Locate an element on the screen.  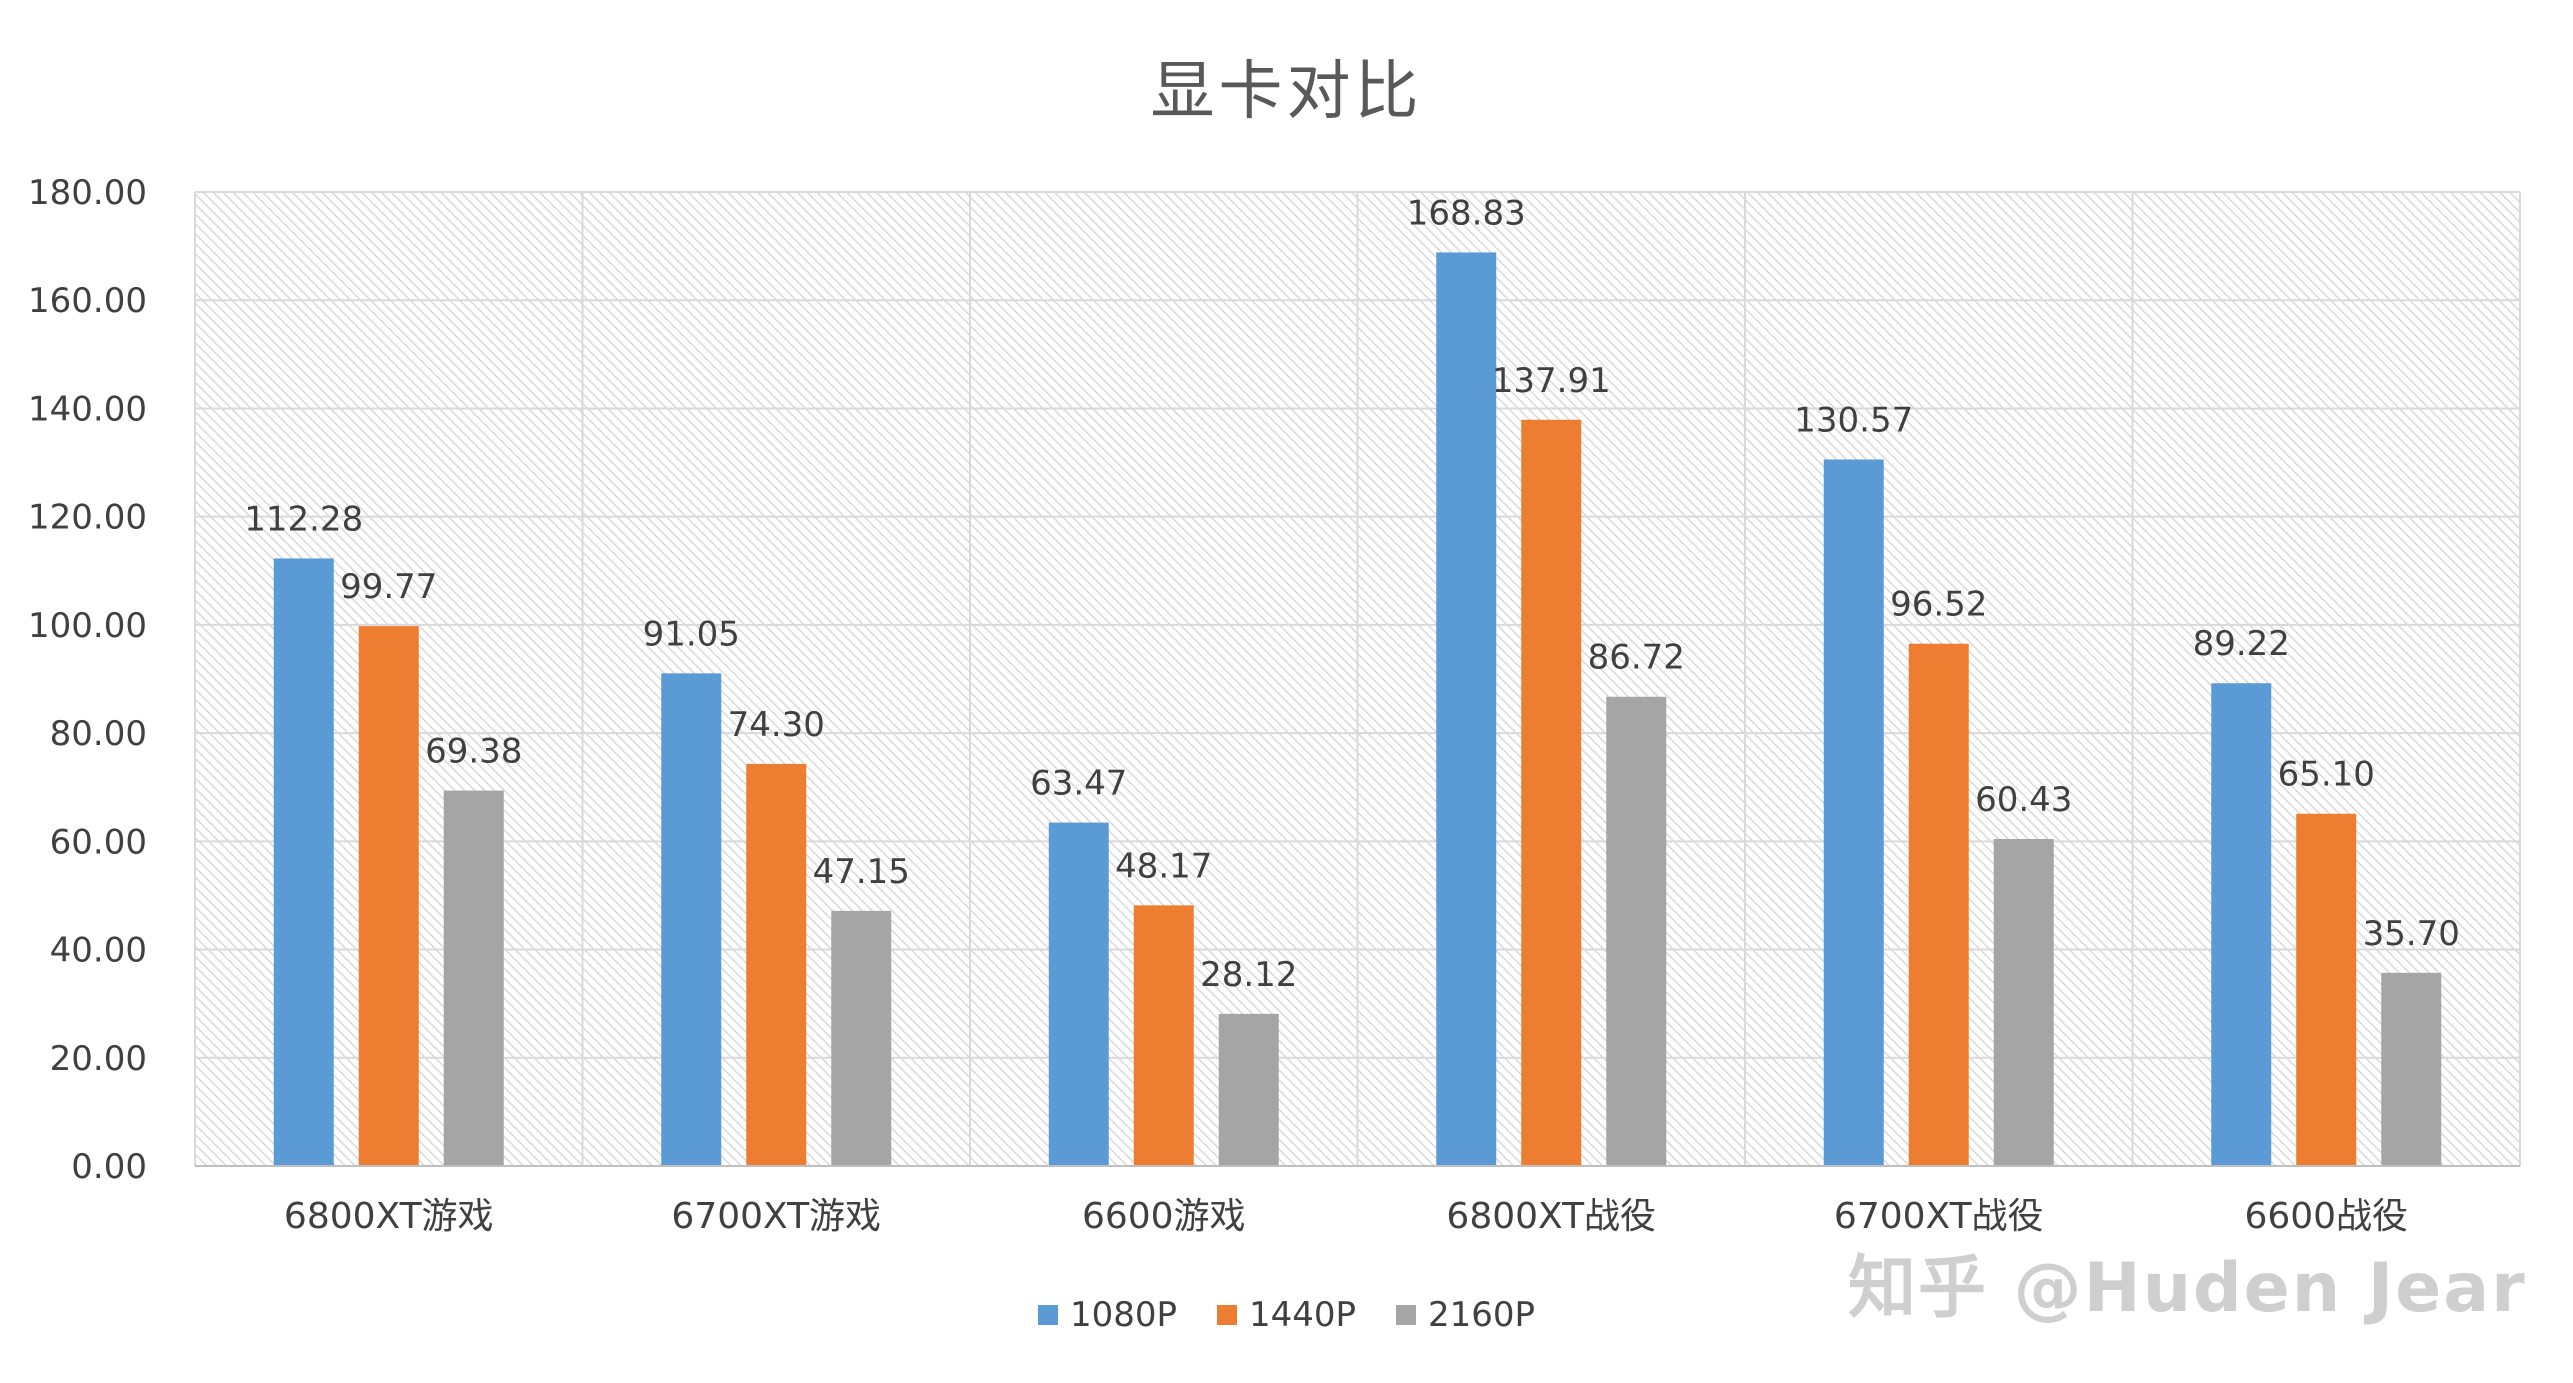
legend: 1080P 1440P 2160P is located at coordinates (1286, 1315).